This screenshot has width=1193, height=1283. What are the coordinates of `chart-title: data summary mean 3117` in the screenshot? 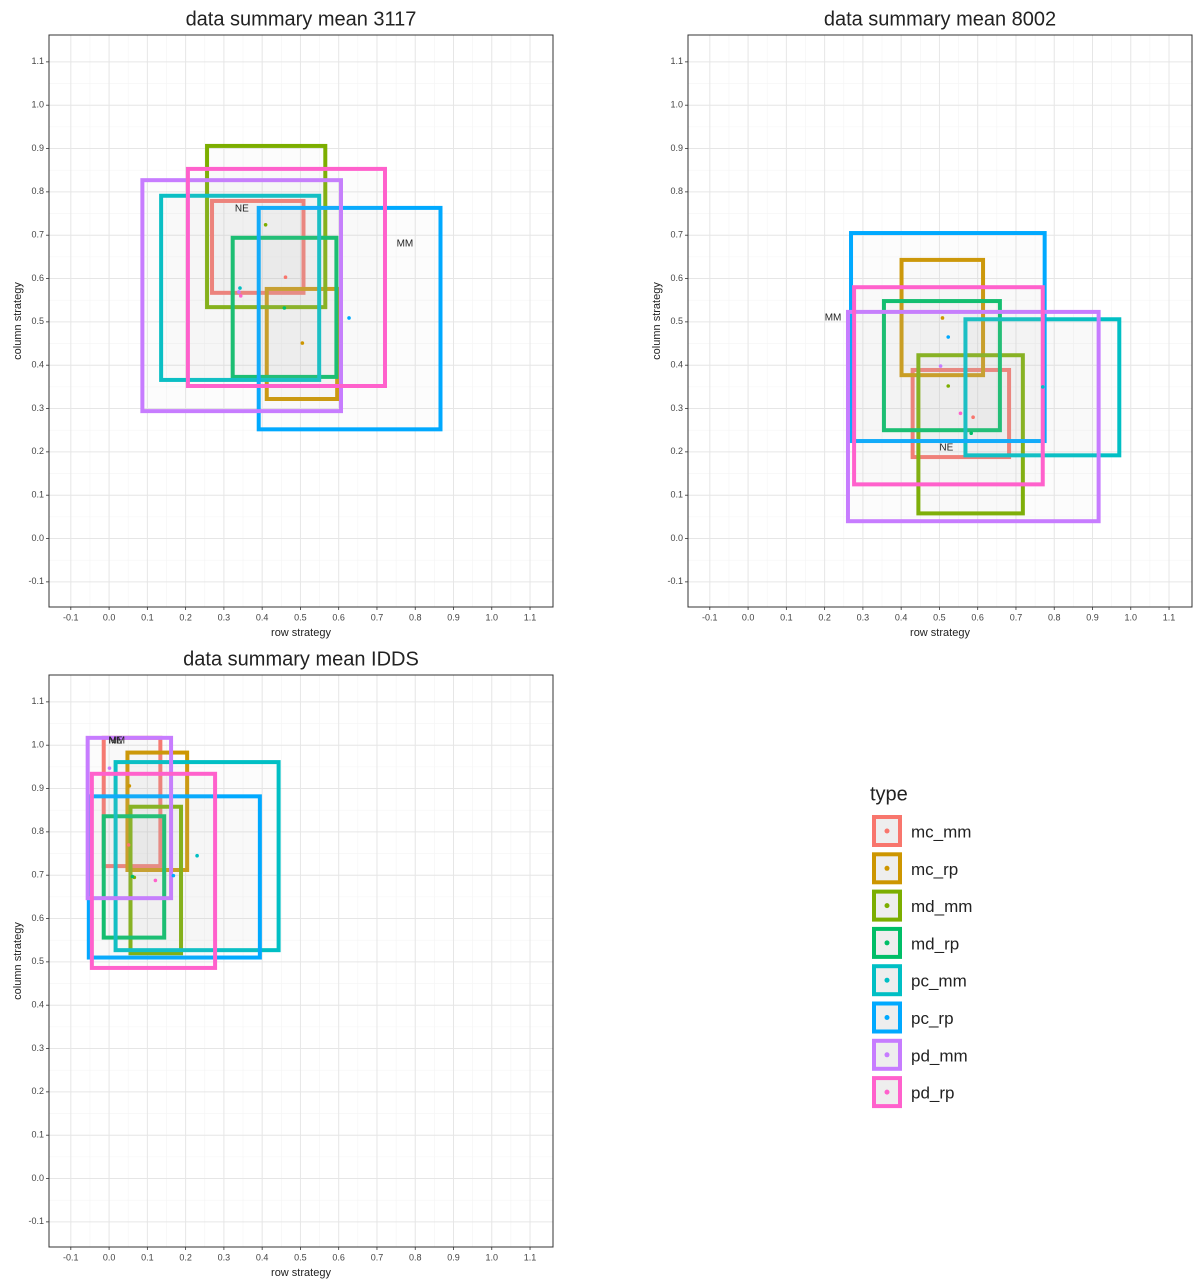 It's located at (301, 19).